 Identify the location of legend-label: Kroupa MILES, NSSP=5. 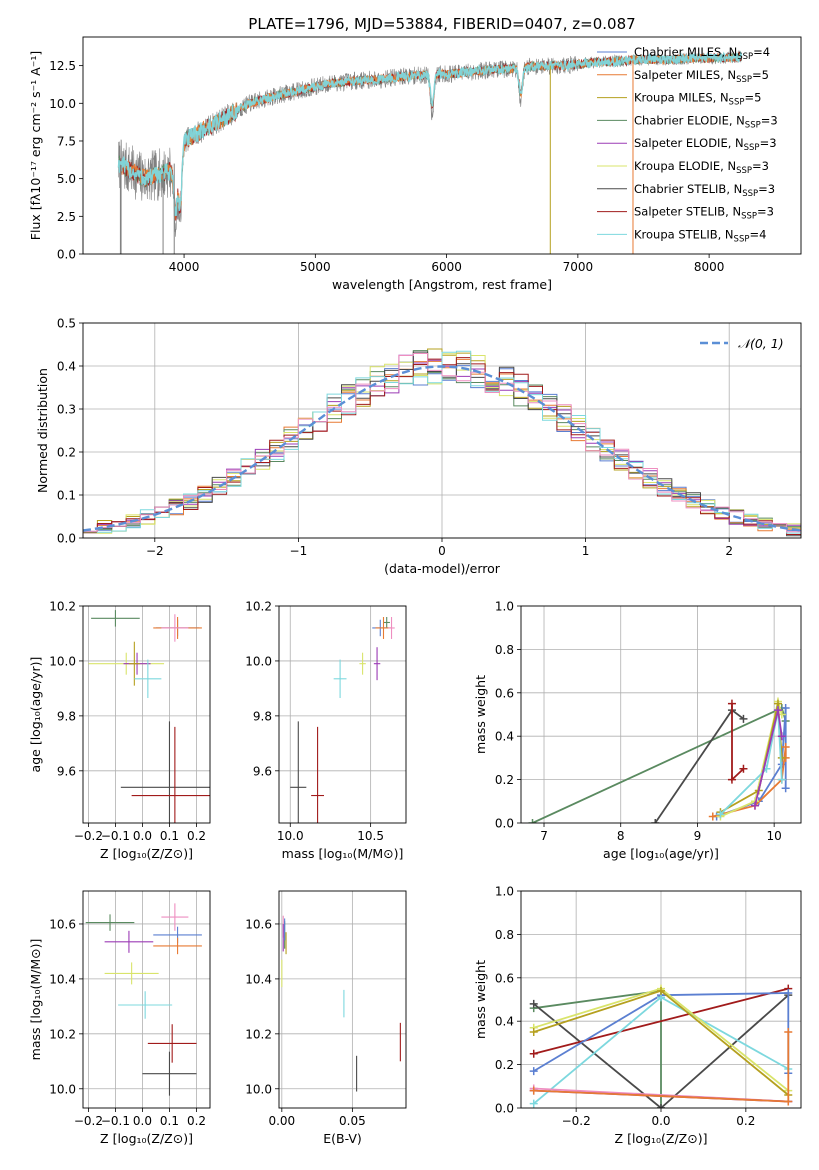
(697, 99).